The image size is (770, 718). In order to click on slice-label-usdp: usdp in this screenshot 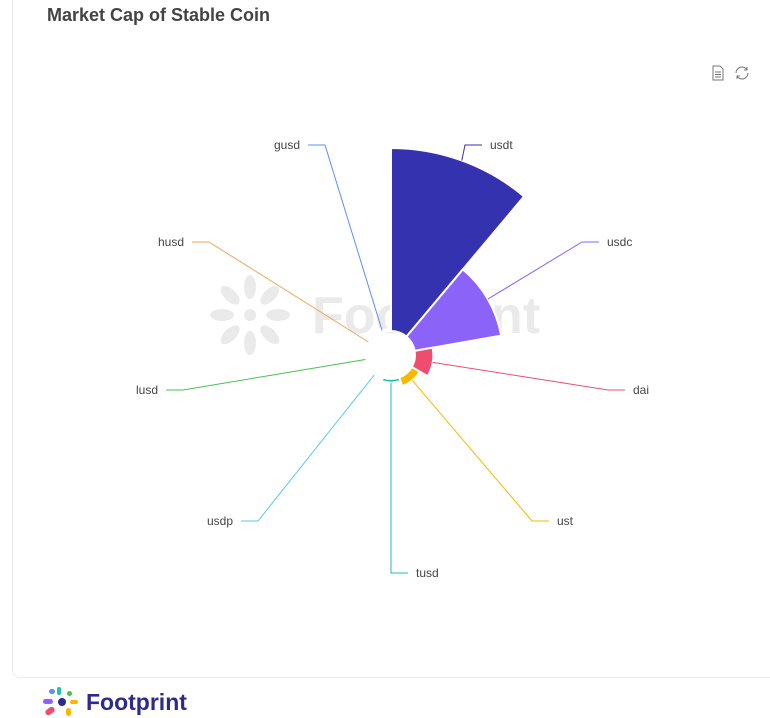, I will do `click(220, 521)`.